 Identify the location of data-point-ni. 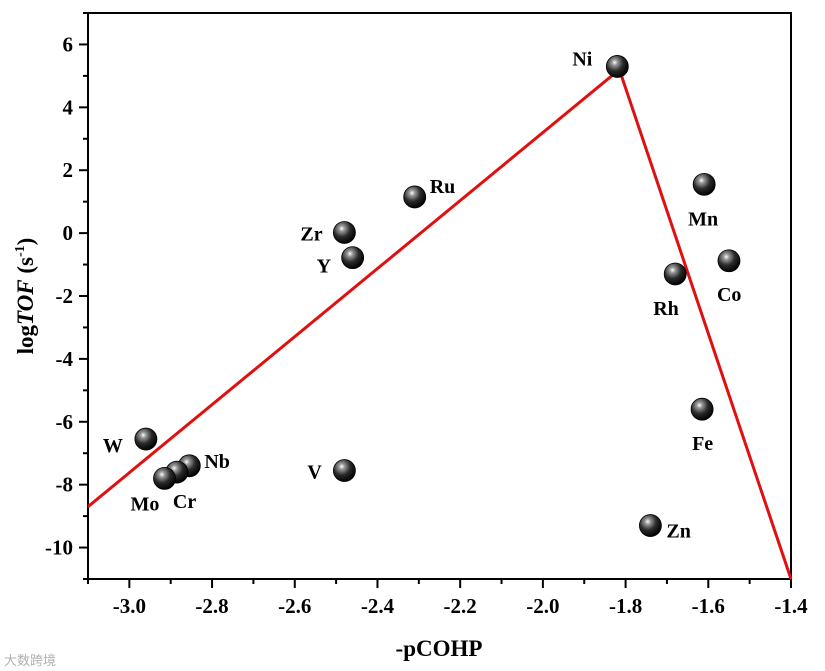
(617, 66).